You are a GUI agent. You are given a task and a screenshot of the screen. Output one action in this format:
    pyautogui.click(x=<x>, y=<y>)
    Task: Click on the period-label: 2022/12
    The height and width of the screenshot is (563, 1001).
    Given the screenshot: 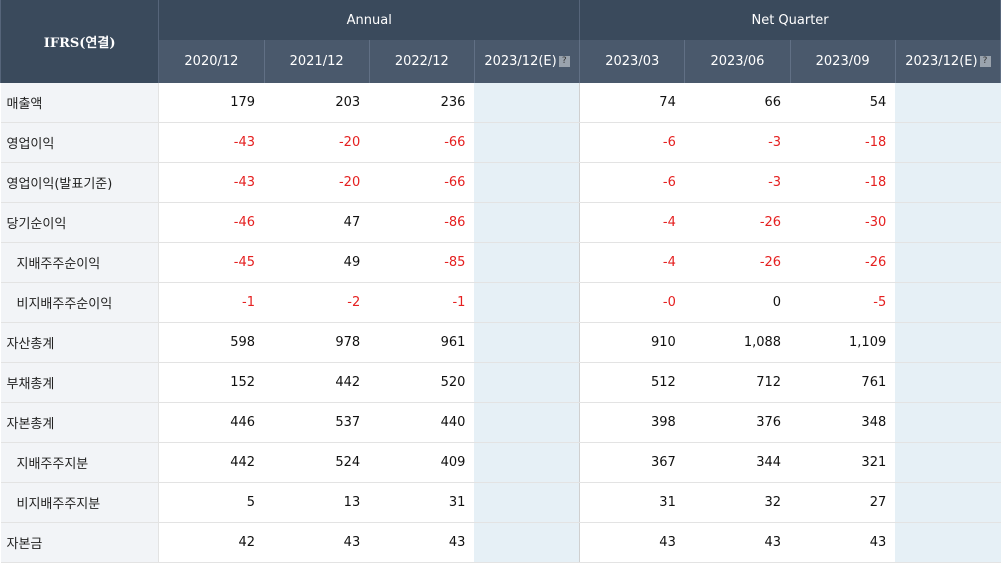 What is the action you would take?
    pyautogui.click(x=421, y=61)
    